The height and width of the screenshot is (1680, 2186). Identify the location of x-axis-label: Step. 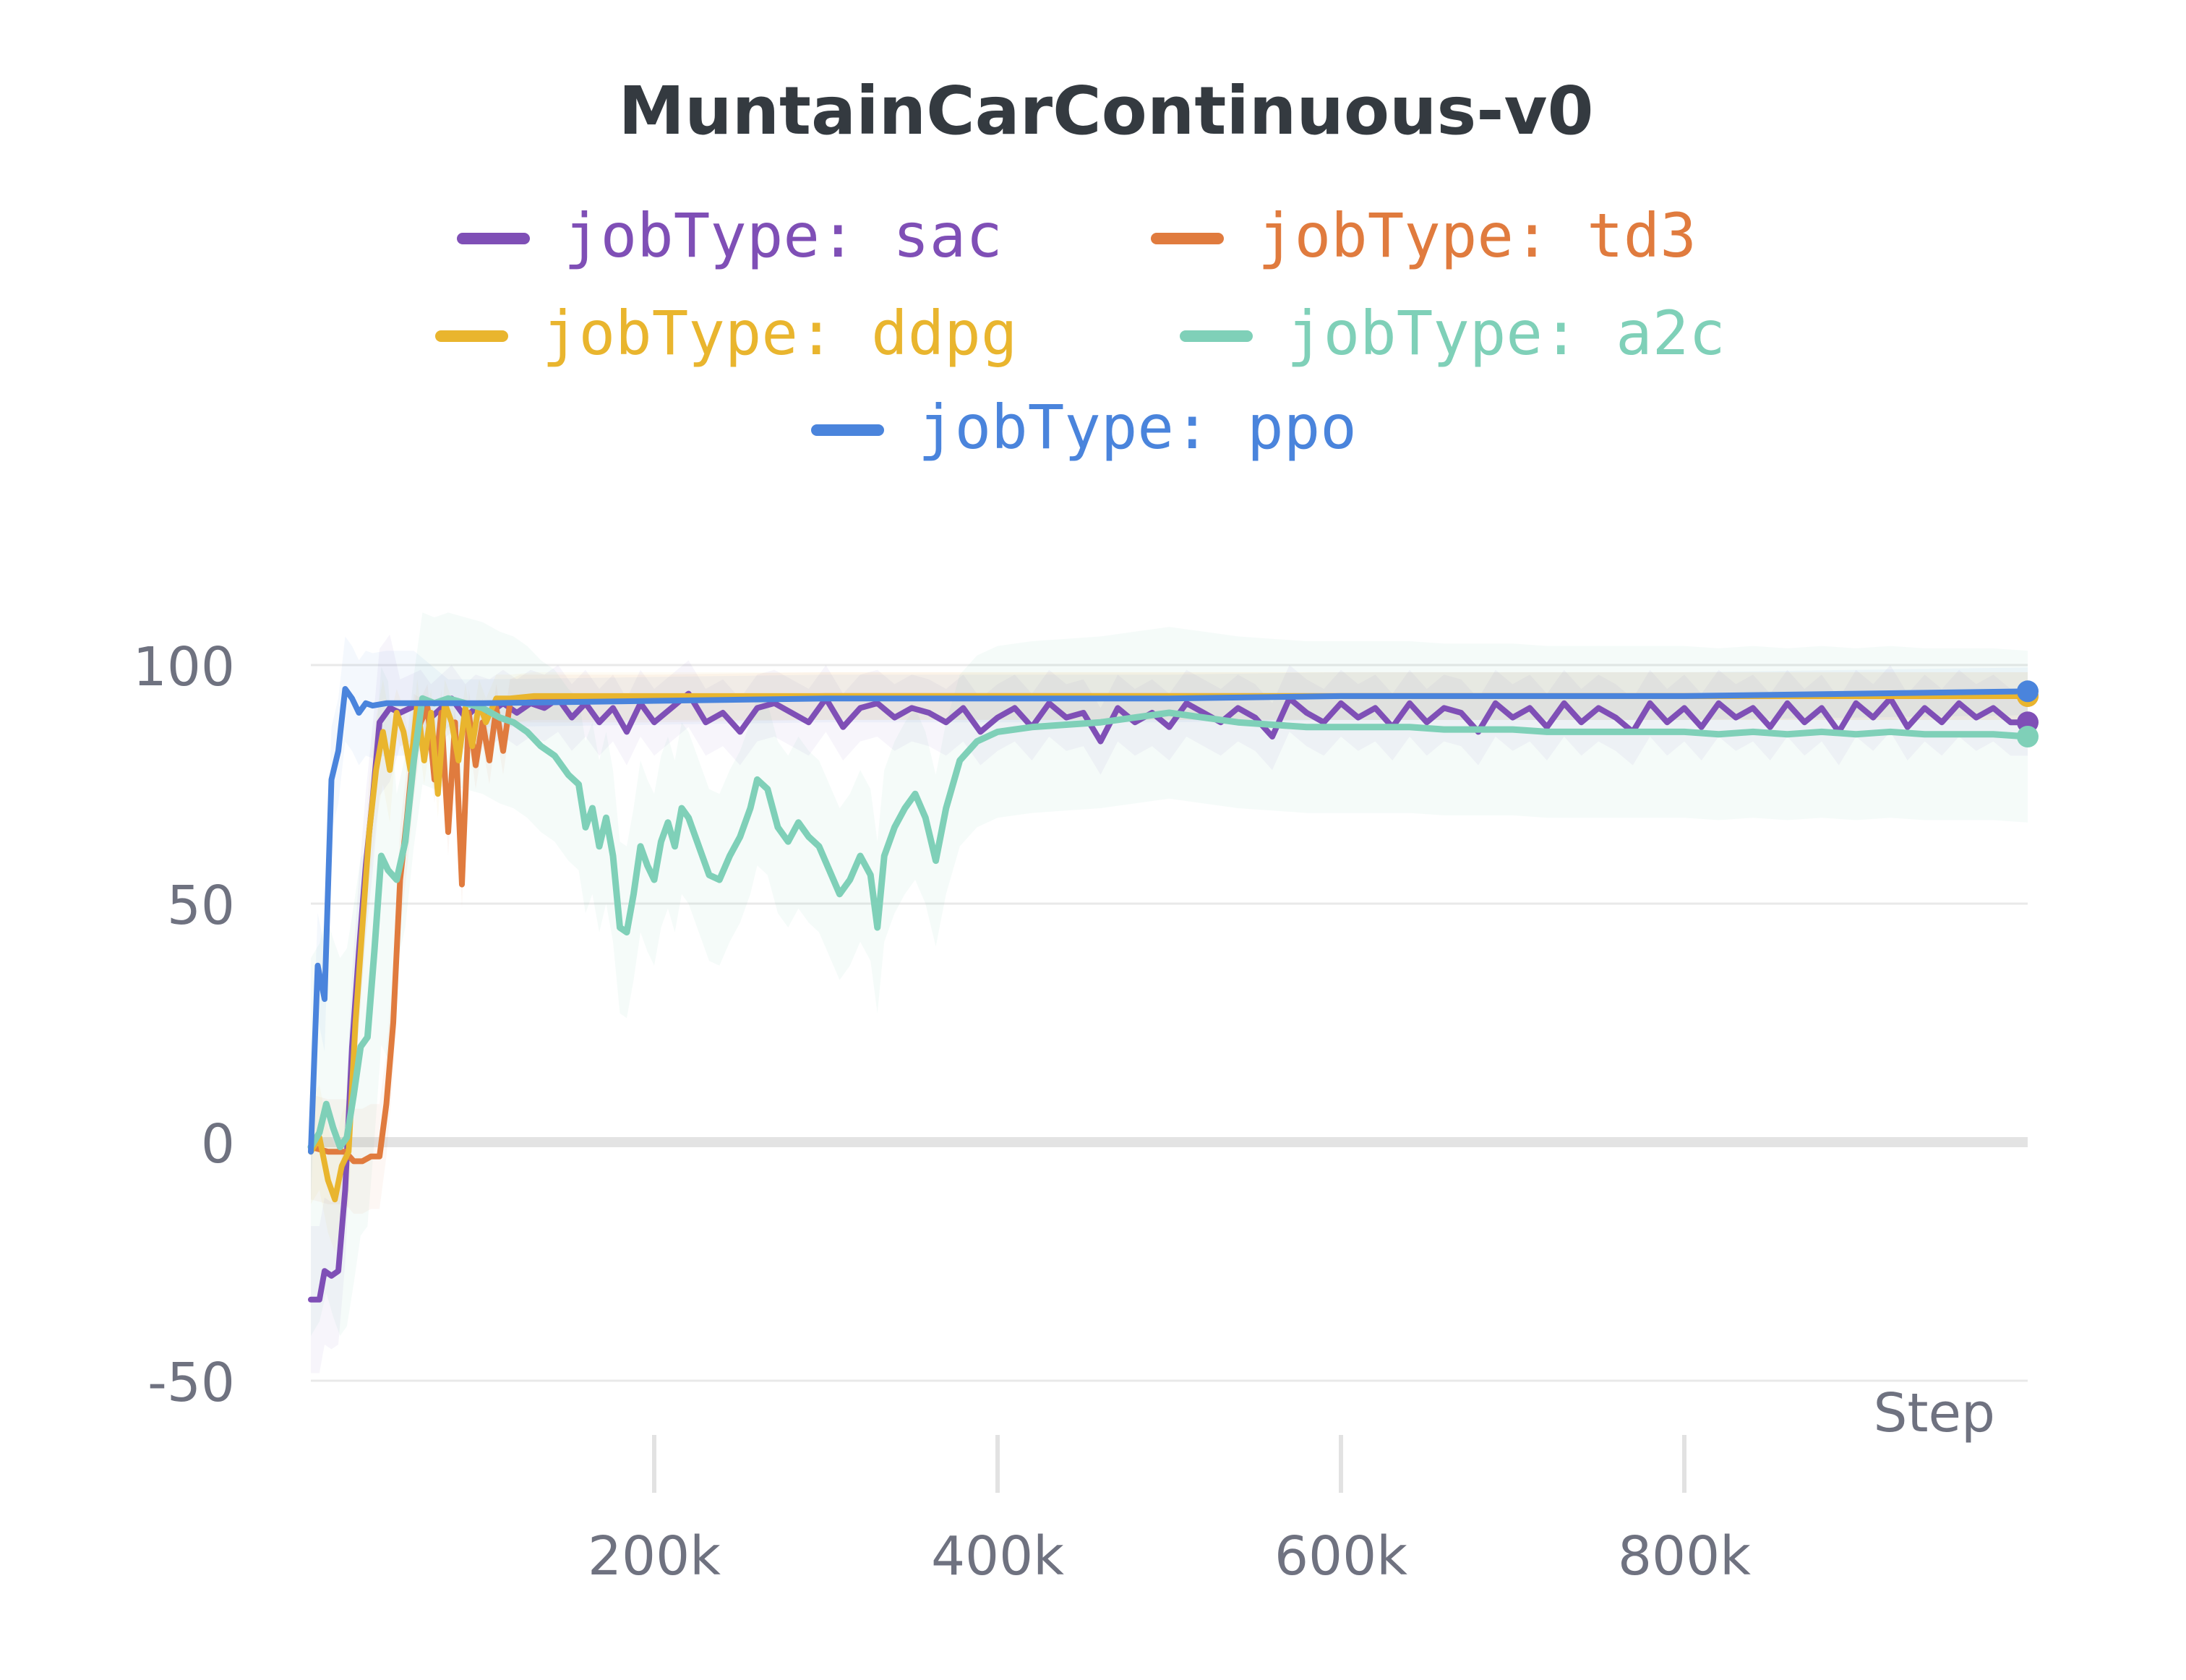
(1935, 1413).